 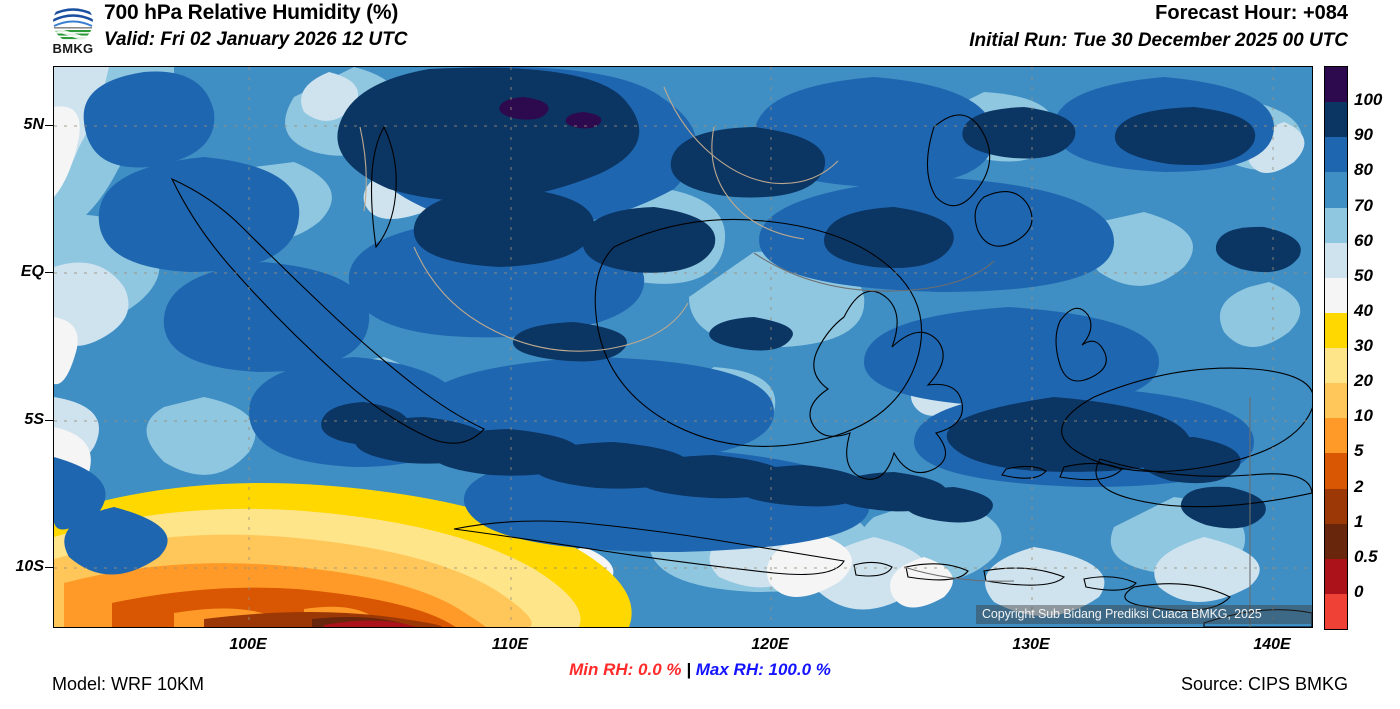 I want to click on valid-time-label: Valid: Fri 02 January 2026 12 UTC, so click(x=256, y=39).